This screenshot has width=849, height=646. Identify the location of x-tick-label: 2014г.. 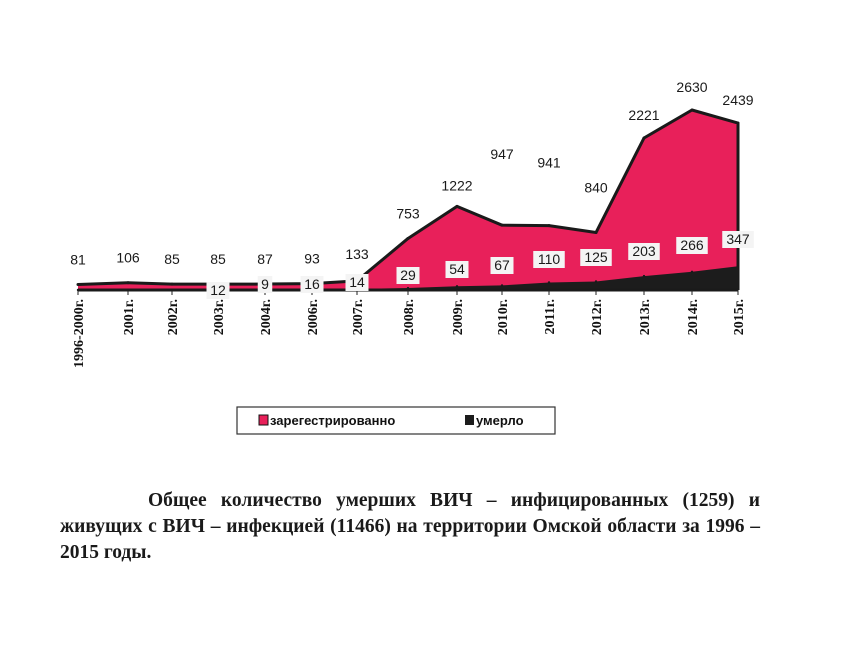
(693, 317).